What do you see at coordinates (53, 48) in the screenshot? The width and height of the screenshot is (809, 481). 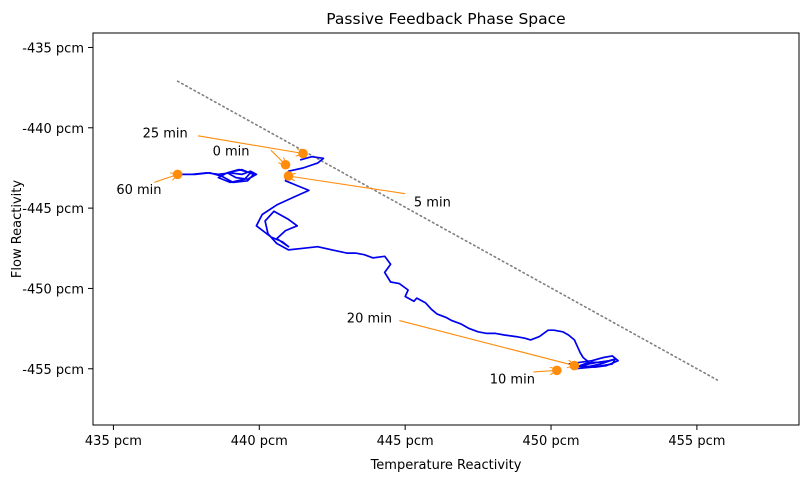 I see `y-tick-label: -435 pcm` at bounding box center [53, 48].